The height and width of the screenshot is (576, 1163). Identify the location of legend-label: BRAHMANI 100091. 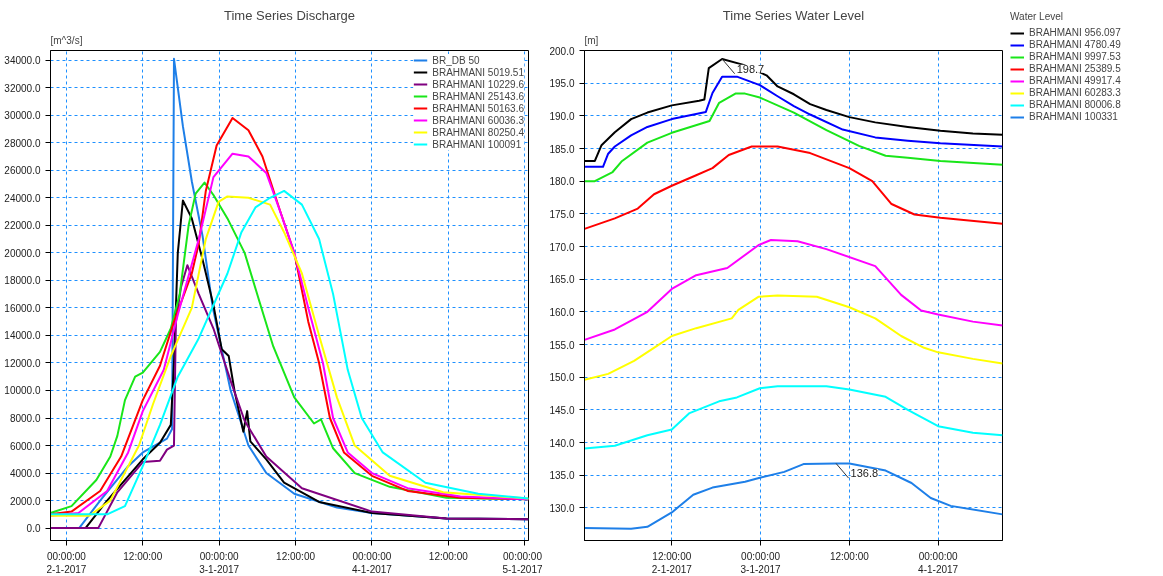
(477, 144).